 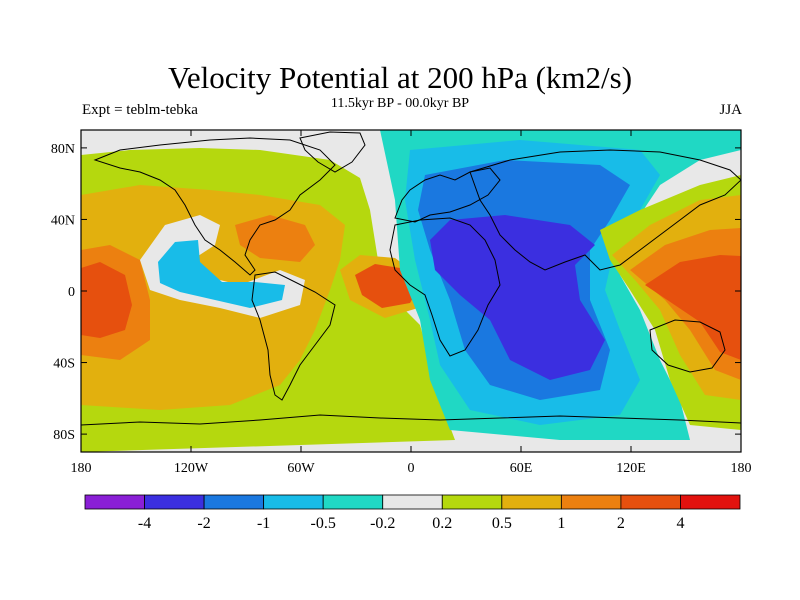 What do you see at coordinates (323, 523) in the screenshot?
I see `colorbar-label: -0.5` at bounding box center [323, 523].